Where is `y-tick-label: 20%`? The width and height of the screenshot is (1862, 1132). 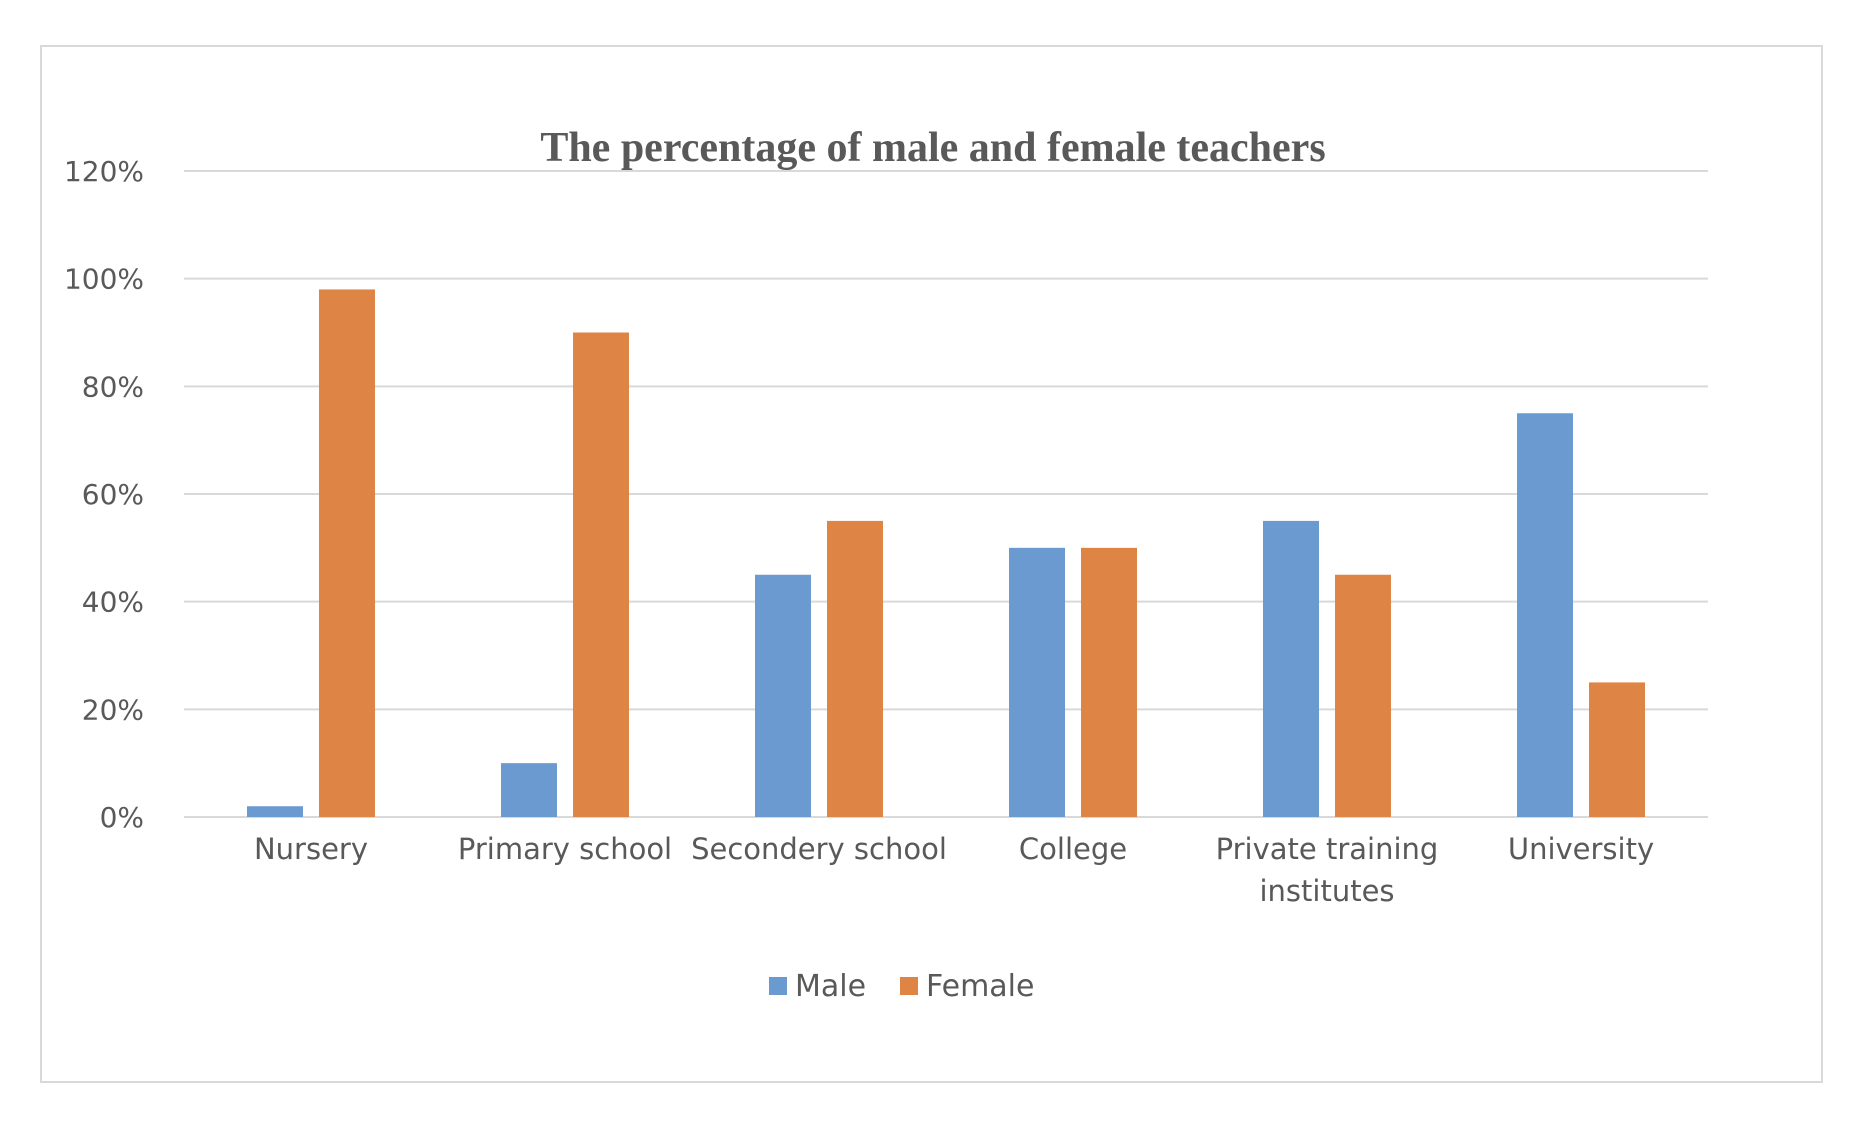 y-tick-label: 20% is located at coordinates (113, 709).